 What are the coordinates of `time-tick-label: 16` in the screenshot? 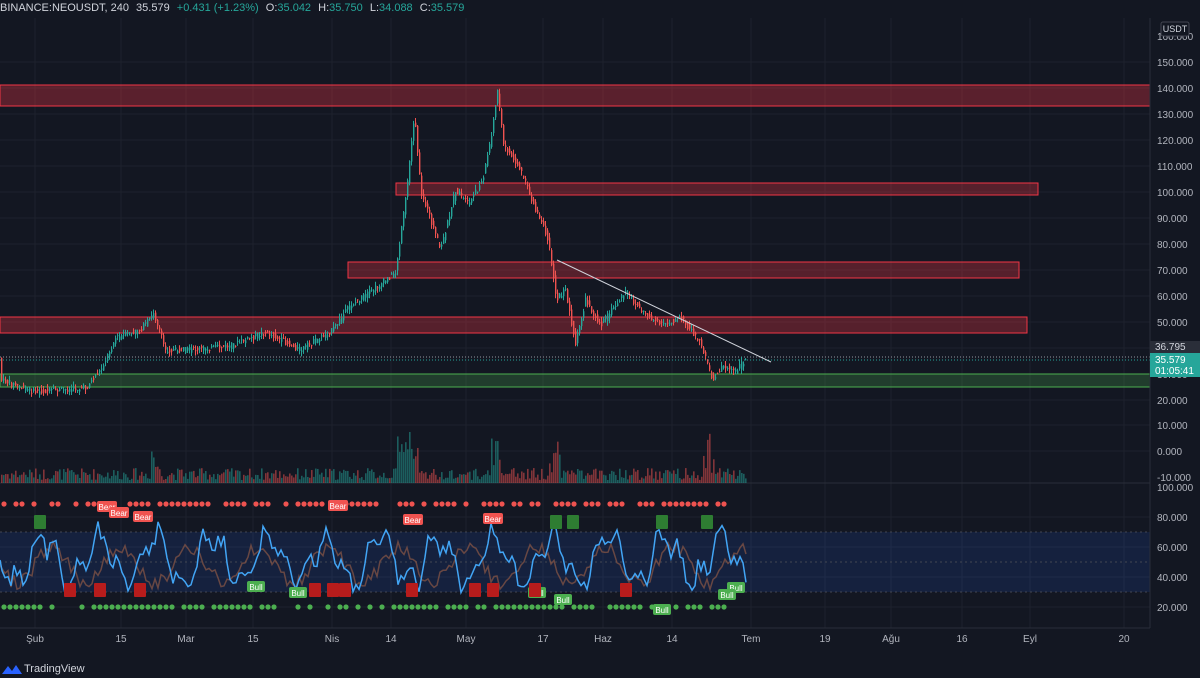 It's located at (962, 639).